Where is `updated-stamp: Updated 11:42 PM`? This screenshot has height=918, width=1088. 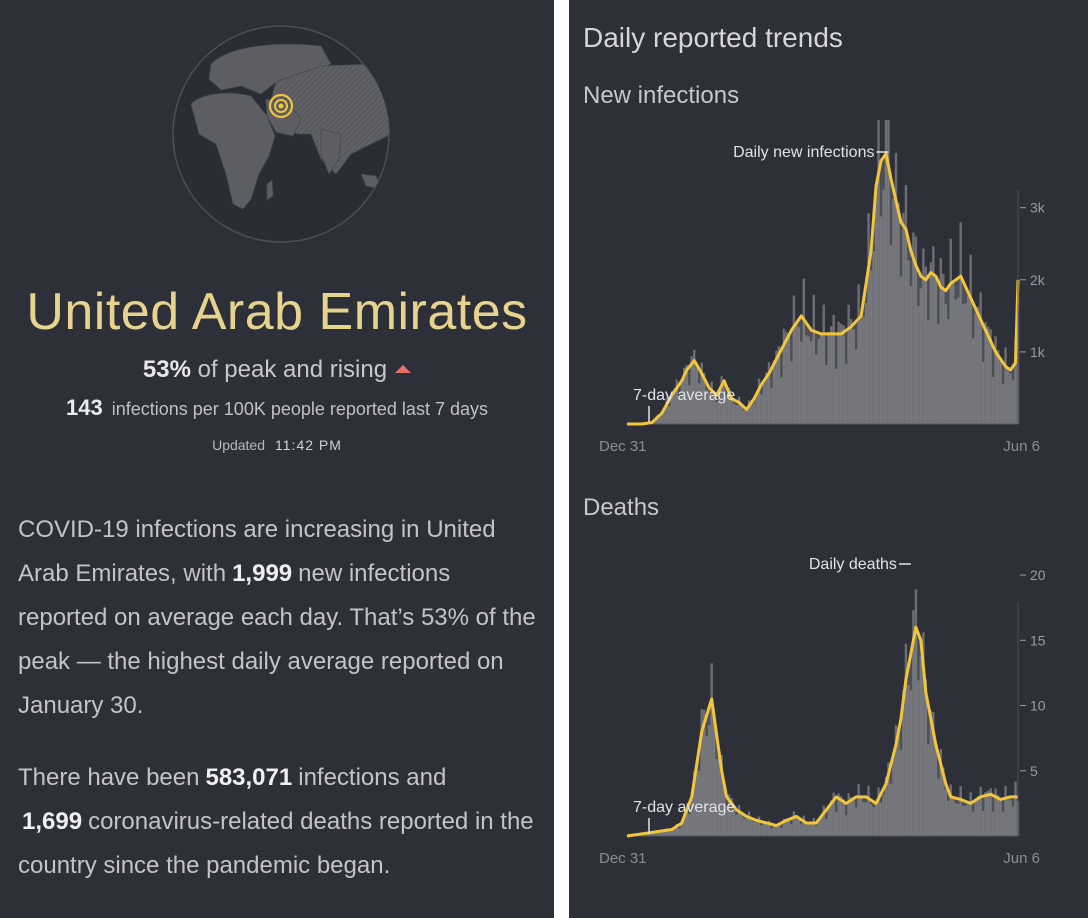
updated-stamp: Updated 11:42 PM is located at coordinates (277, 445).